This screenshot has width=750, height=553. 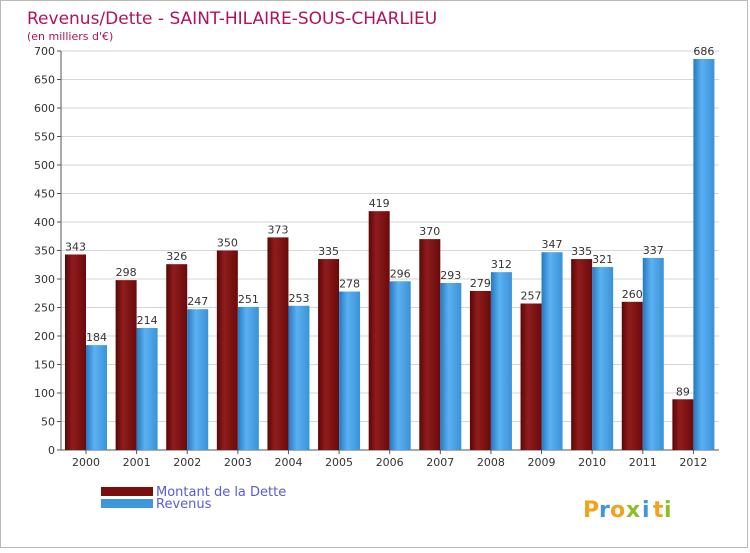 What do you see at coordinates (147, 320) in the screenshot?
I see `bar-value-label: 214` at bounding box center [147, 320].